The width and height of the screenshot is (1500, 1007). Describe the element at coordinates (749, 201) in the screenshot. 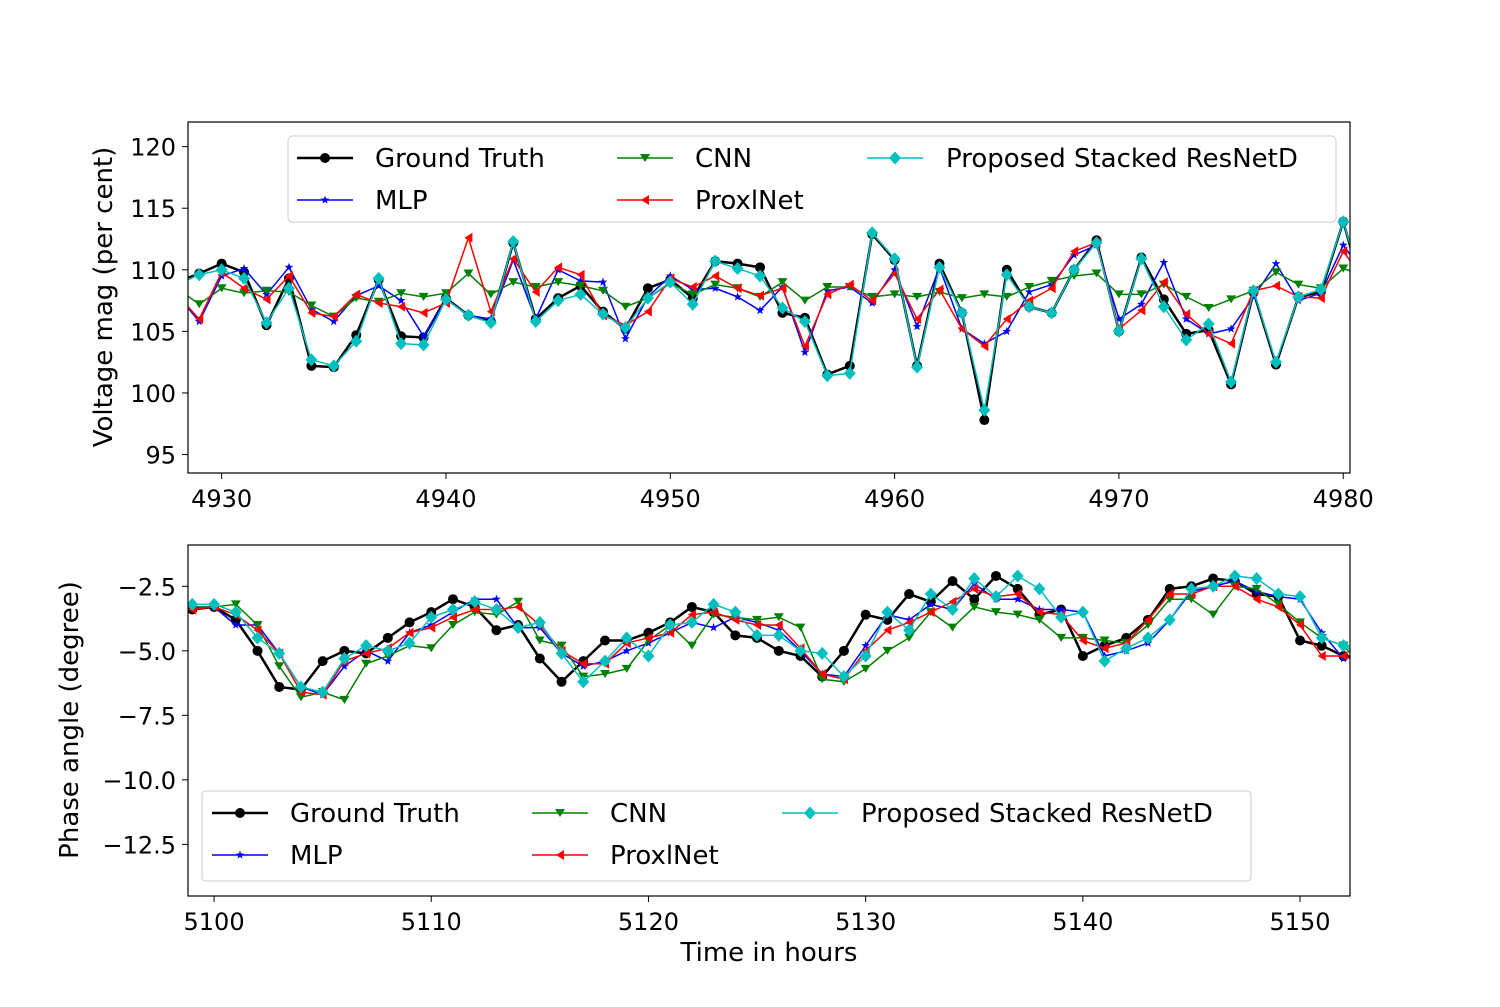

I see `legend-label-proxlnet: ProxlNet` at that location.